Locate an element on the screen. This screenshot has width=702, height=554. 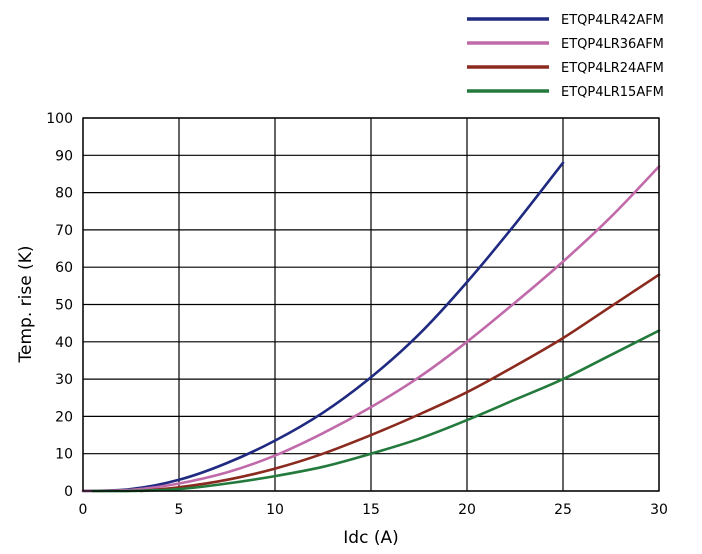
legend-label-ETQP4LR42AFM: ETQP4LR42AFM is located at coordinates (612, 20).